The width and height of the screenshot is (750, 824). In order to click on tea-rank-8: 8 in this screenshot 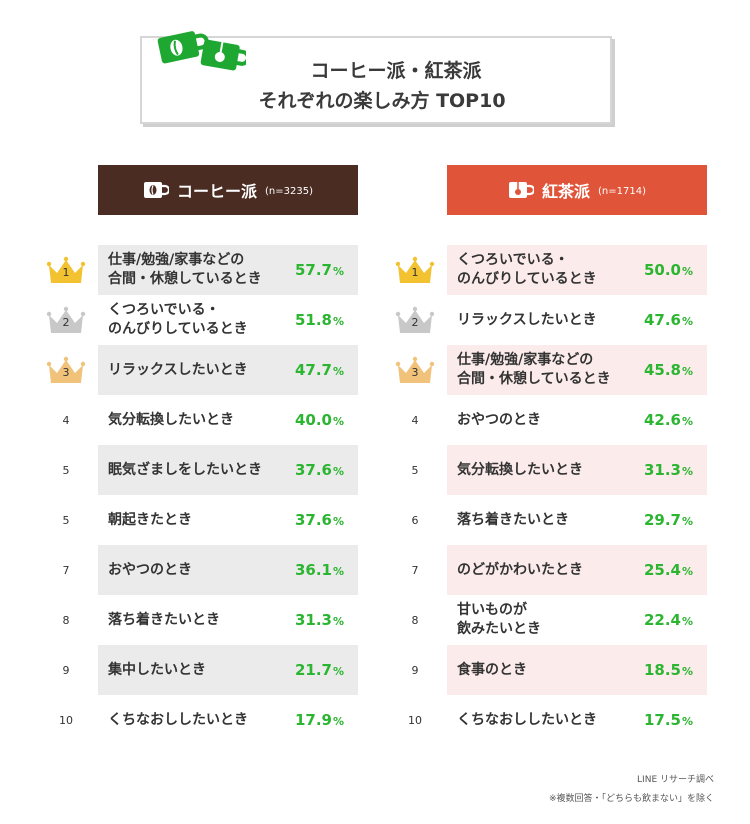, I will do `click(415, 620)`.